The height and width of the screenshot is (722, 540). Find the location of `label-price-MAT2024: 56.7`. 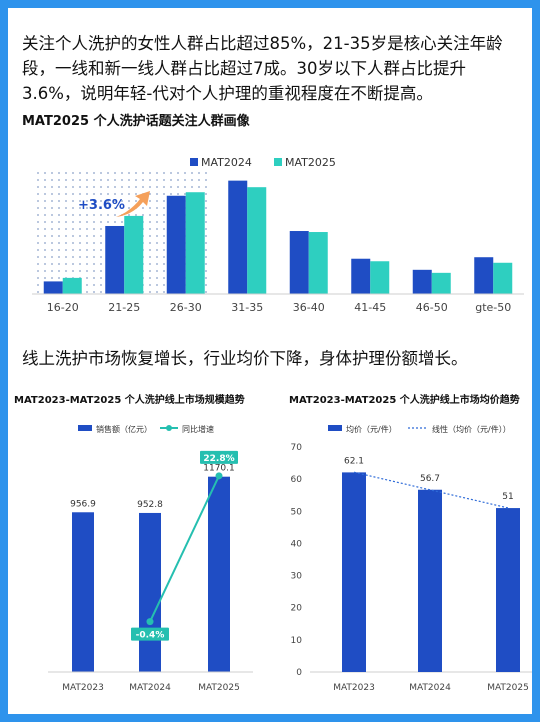

label-price-MAT2024: 56.7 is located at coordinates (430, 479).